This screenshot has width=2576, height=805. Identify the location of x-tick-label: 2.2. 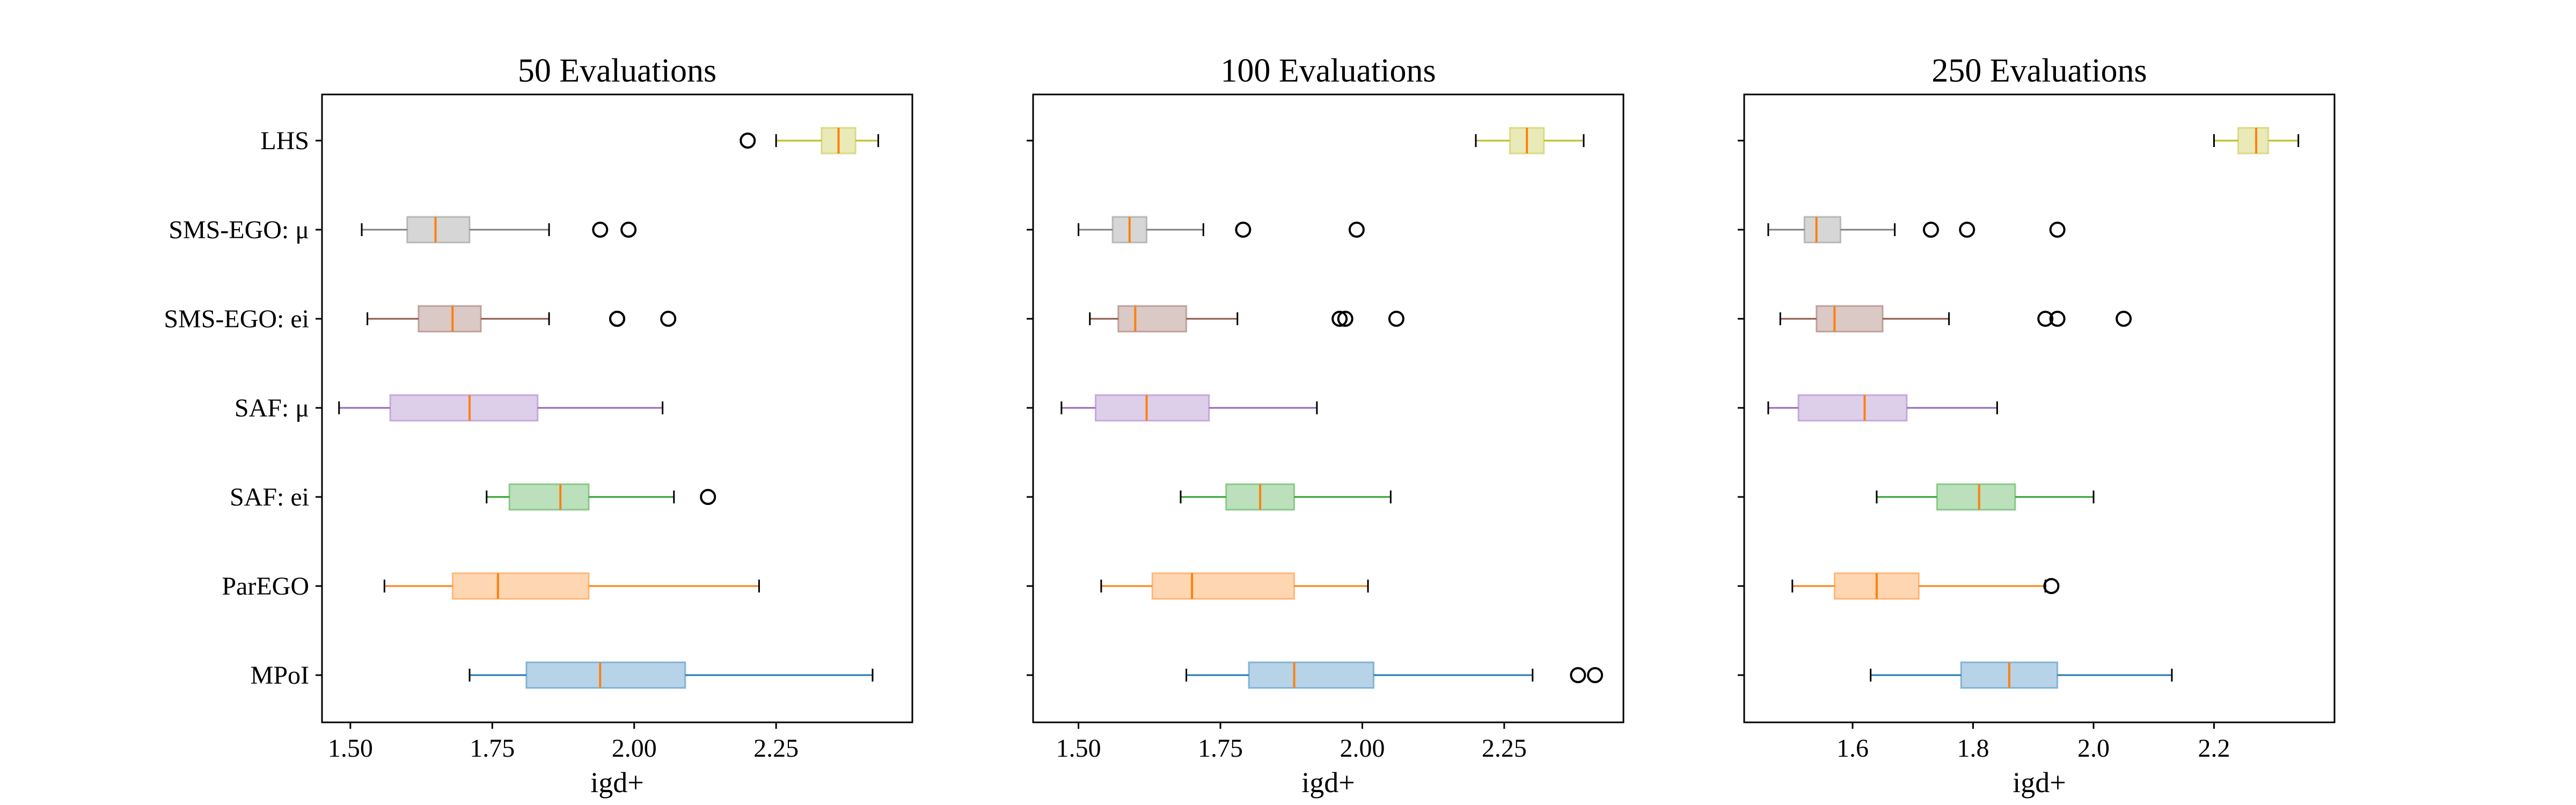
(2214, 748).